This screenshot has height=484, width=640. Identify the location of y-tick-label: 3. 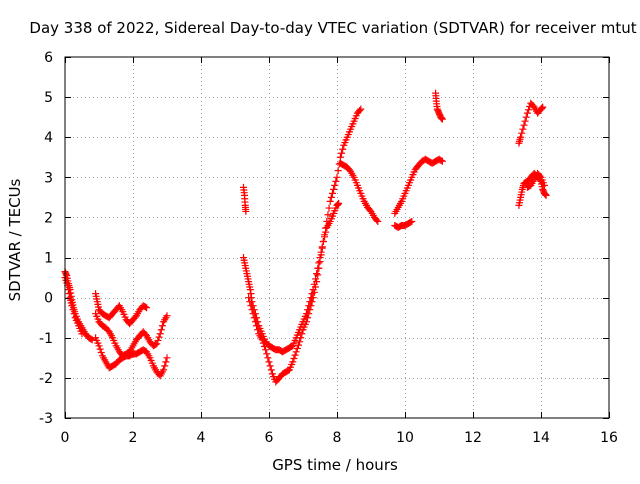
(48, 178).